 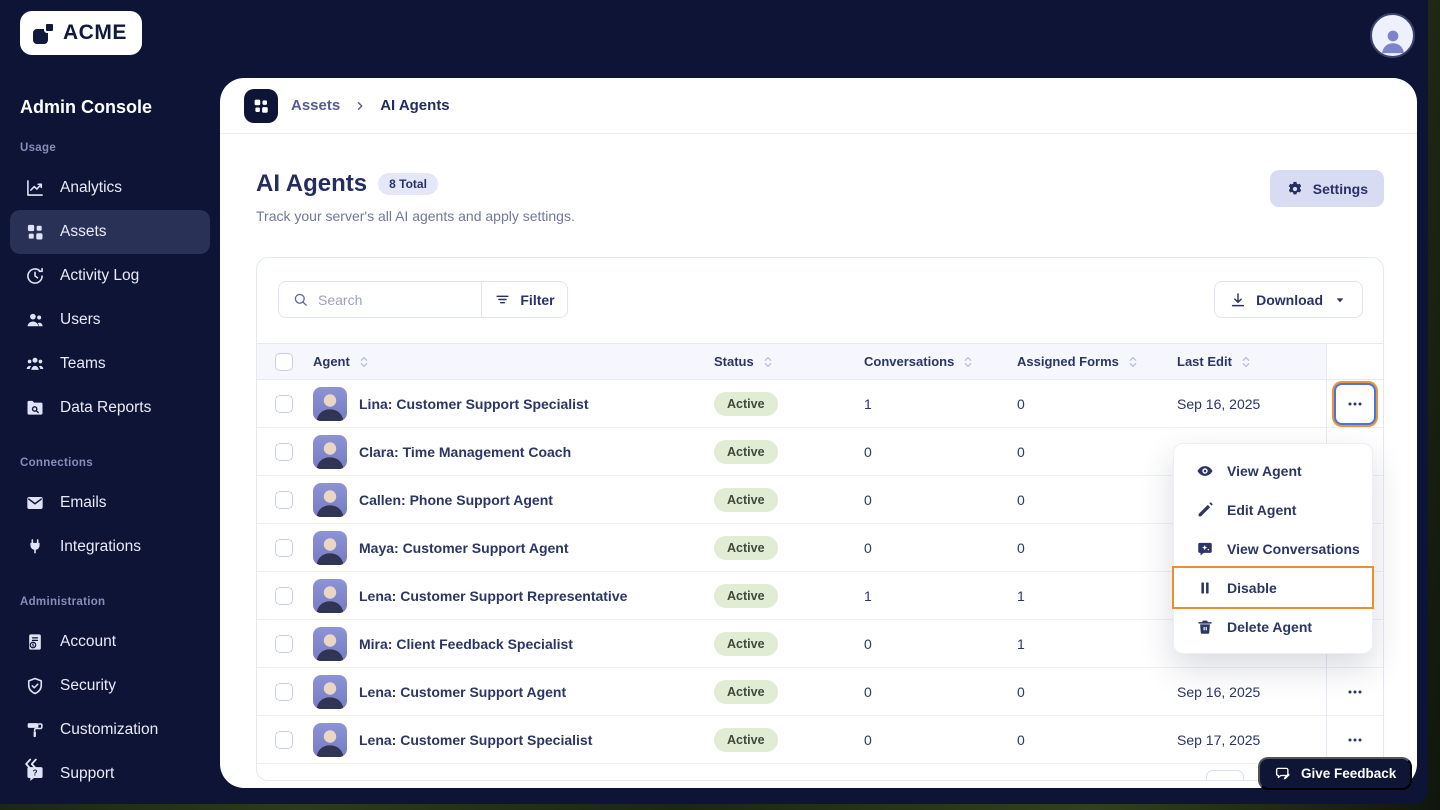 I want to click on column-header-label: Agent, so click(x=331, y=361).